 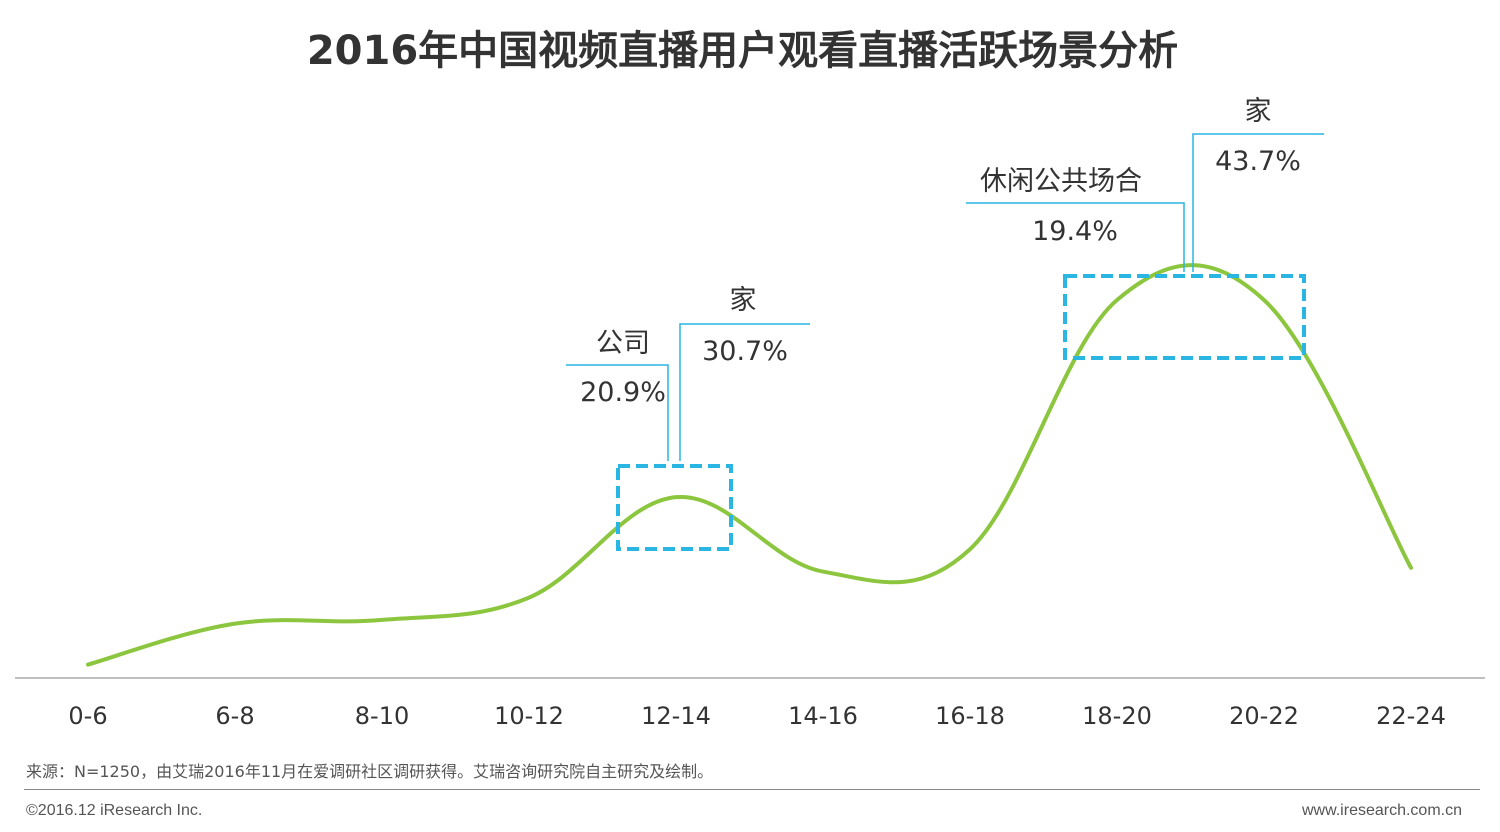 I want to click on x-tick-label-8: 20-22, so click(x=1264, y=716).